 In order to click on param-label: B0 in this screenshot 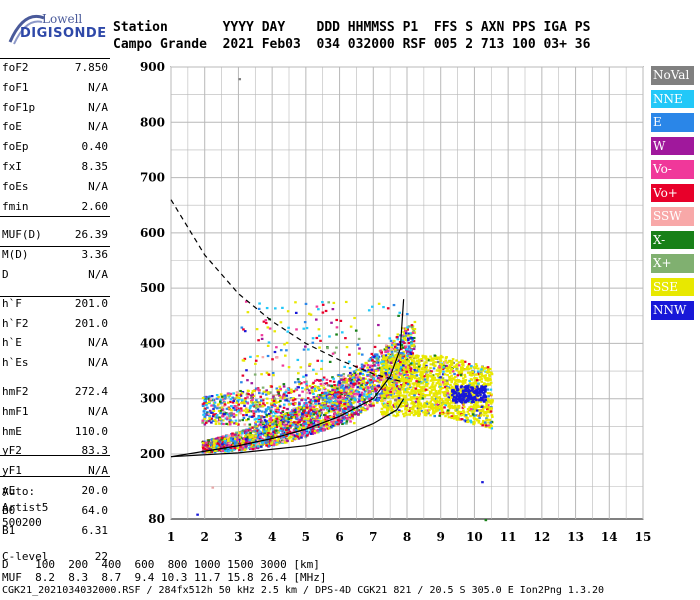, I will do `click(9, 510)`.